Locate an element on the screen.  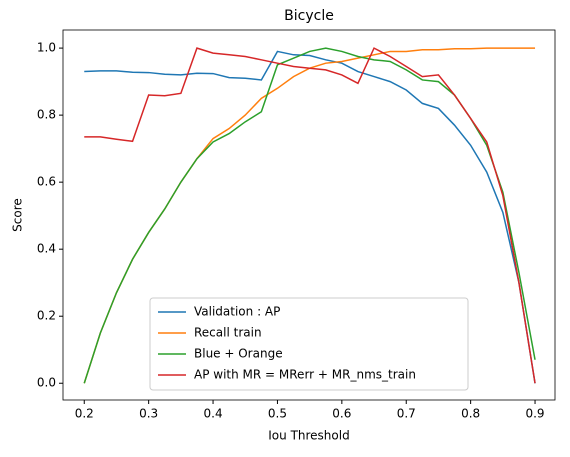
legend-label: Blue + Orange is located at coordinates (238, 354).